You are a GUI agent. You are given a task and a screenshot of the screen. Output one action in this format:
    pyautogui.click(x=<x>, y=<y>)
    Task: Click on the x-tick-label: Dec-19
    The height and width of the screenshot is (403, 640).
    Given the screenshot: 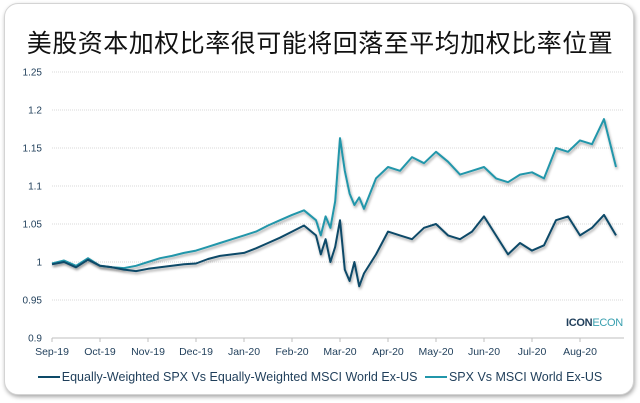 What is the action you would take?
    pyautogui.click(x=196, y=352)
    